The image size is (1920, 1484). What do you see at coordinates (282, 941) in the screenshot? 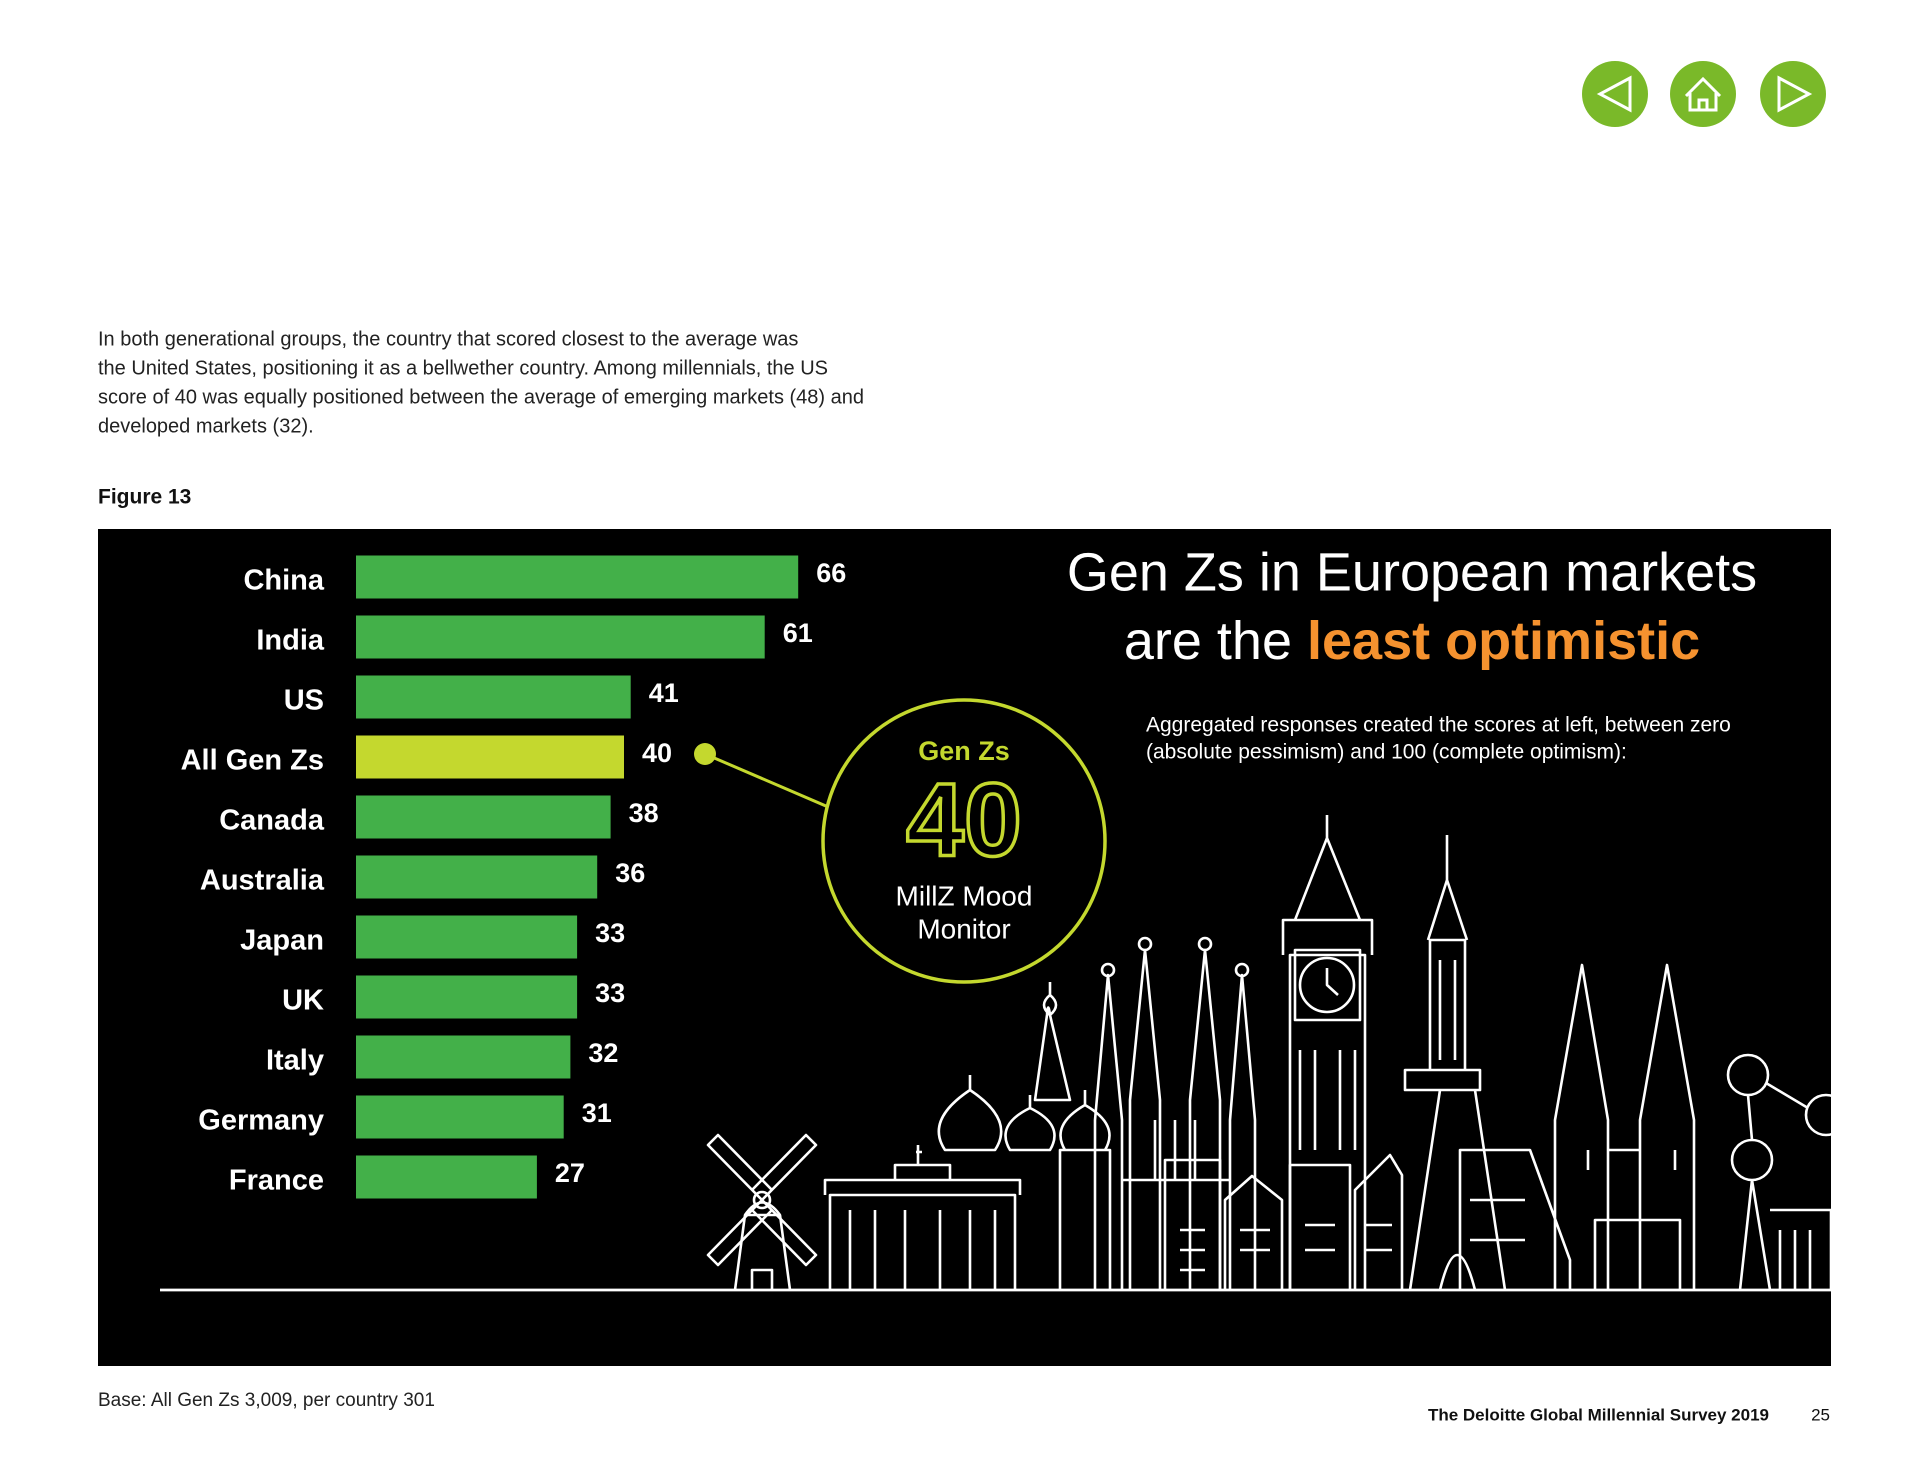
I see `category-label: Japan` at bounding box center [282, 941].